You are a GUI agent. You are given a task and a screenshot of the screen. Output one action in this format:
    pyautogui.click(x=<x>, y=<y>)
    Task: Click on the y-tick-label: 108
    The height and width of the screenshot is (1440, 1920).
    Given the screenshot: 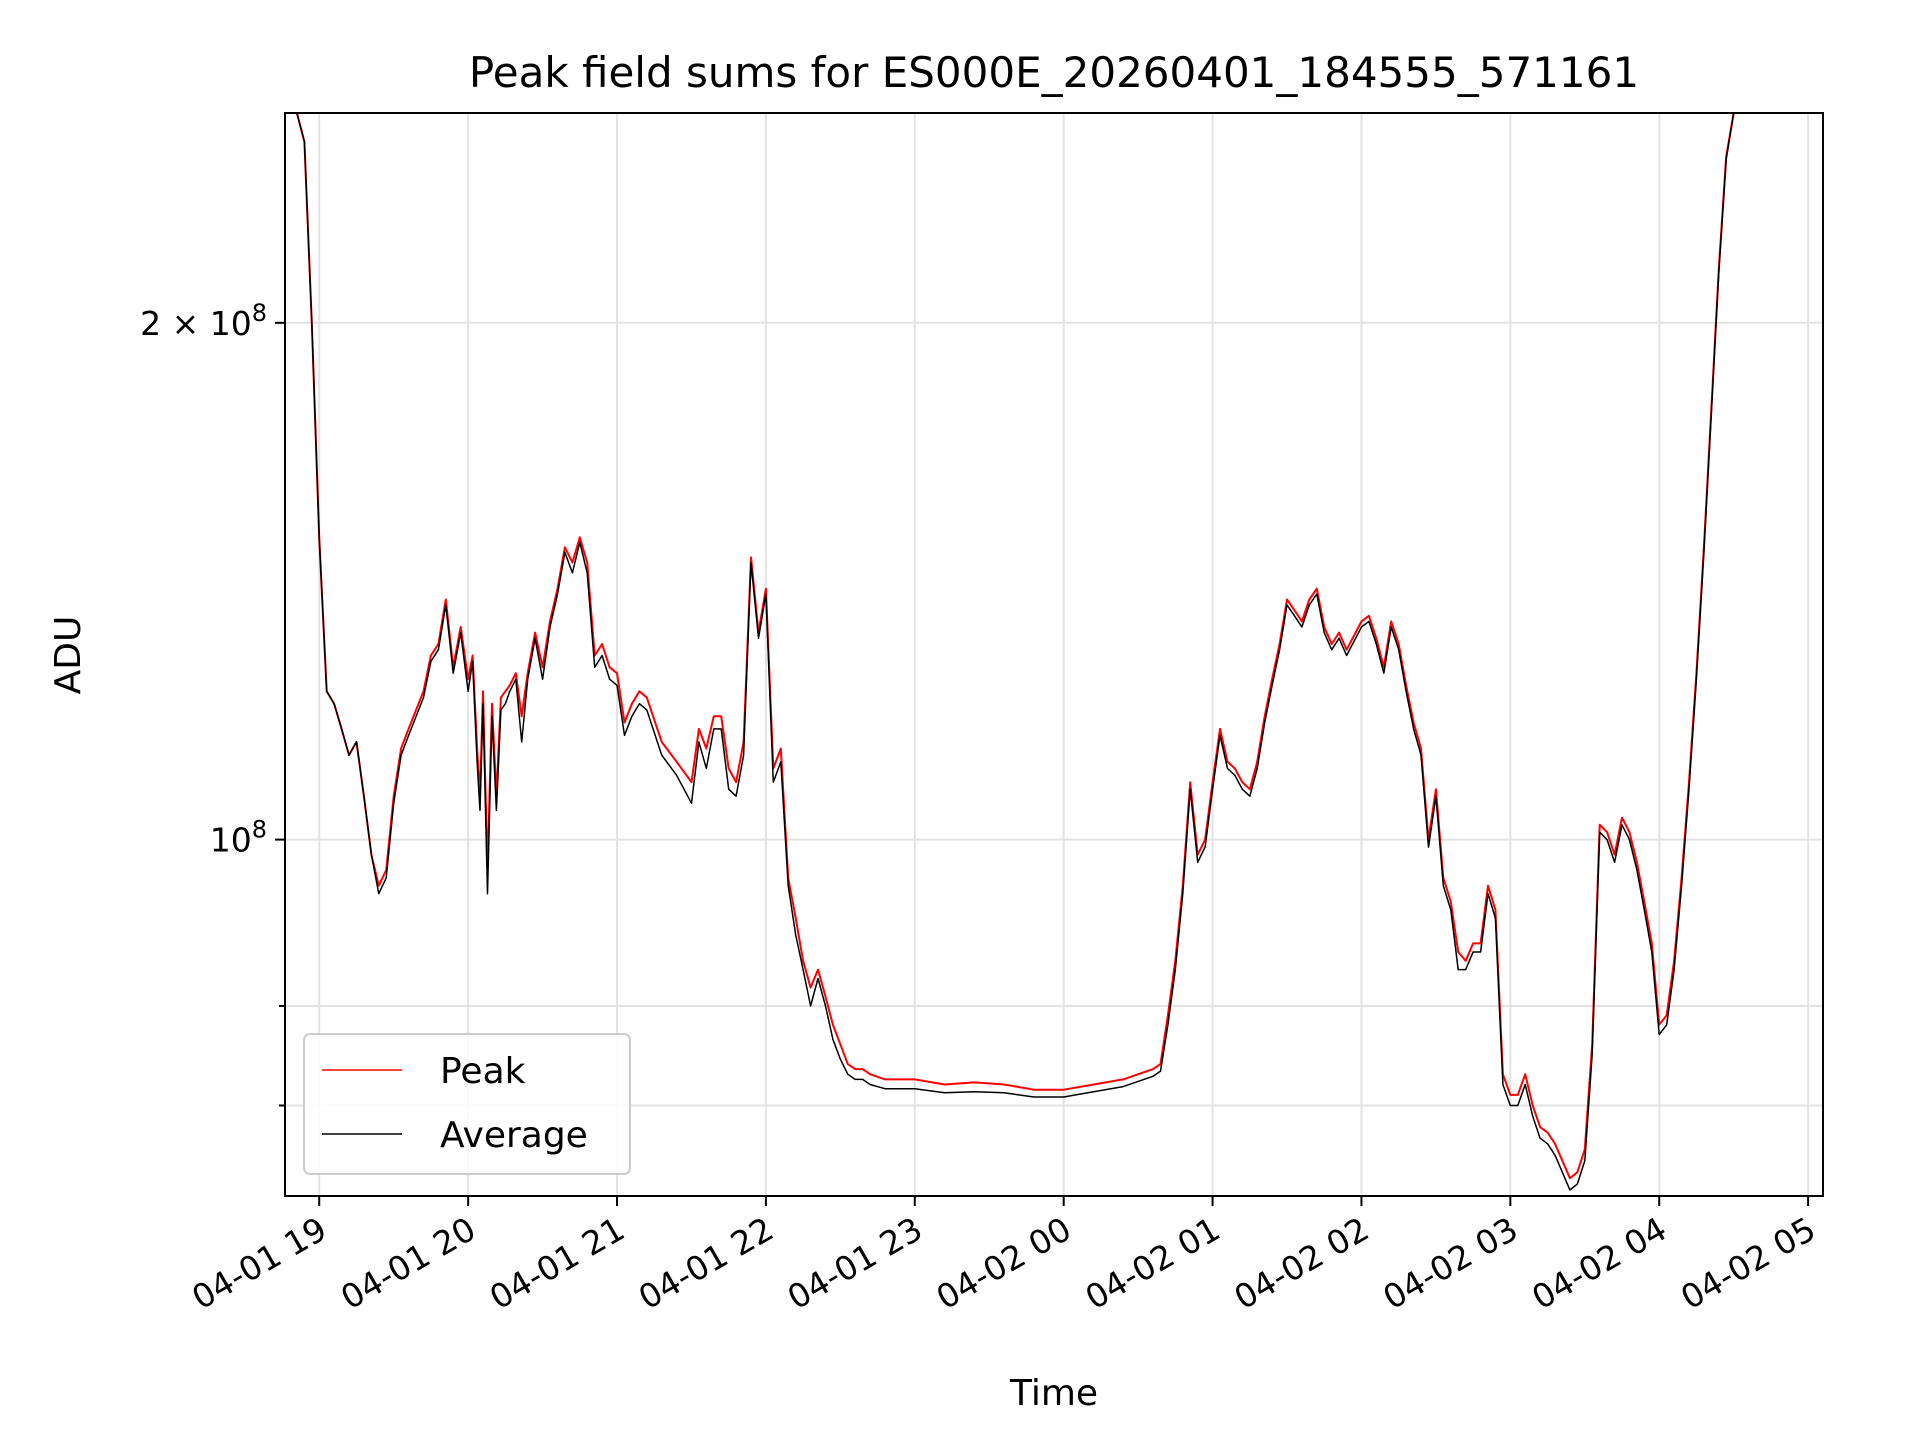 What is the action you would take?
    pyautogui.click(x=238, y=838)
    